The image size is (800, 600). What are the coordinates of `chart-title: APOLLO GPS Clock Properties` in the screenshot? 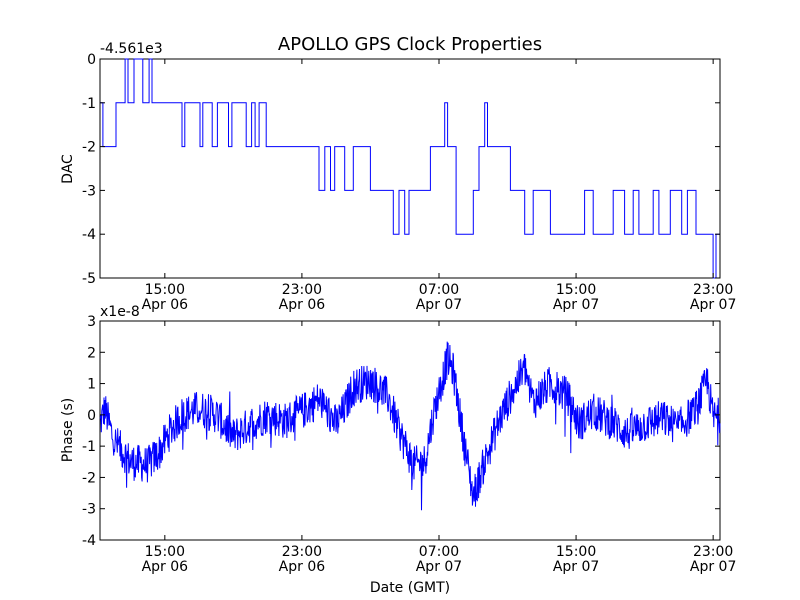 It's located at (410, 44).